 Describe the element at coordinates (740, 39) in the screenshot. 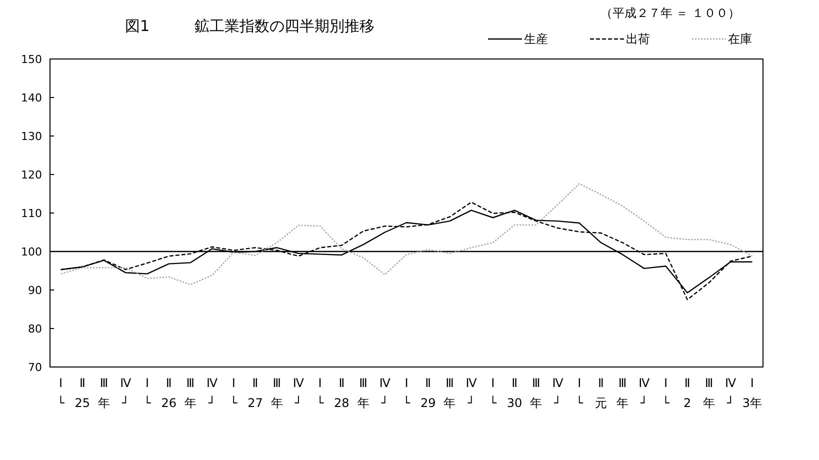

I see `legend-label: 在庫` at that location.